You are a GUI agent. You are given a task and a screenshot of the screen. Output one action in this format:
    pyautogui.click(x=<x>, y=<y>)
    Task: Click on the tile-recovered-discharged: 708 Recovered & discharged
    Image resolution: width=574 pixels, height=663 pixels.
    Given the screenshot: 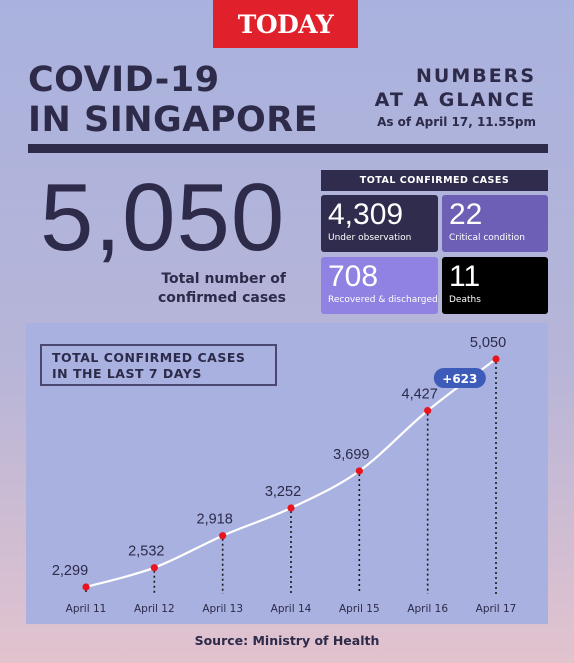 What is the action you would take?
    pyautogui.click(x=379, y=285)
    